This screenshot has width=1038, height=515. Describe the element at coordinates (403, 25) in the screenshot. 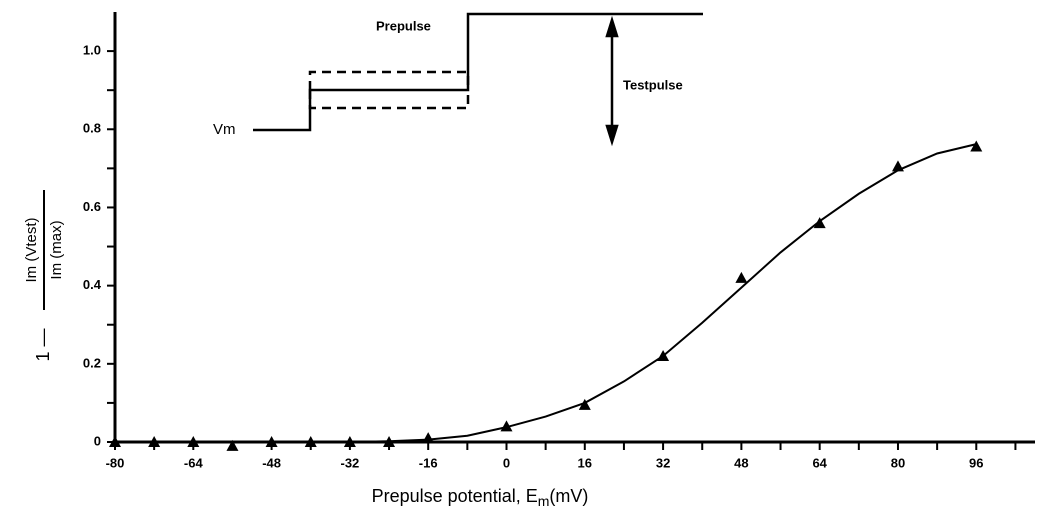

I see `prepulse-label: Prepulse` at that location.